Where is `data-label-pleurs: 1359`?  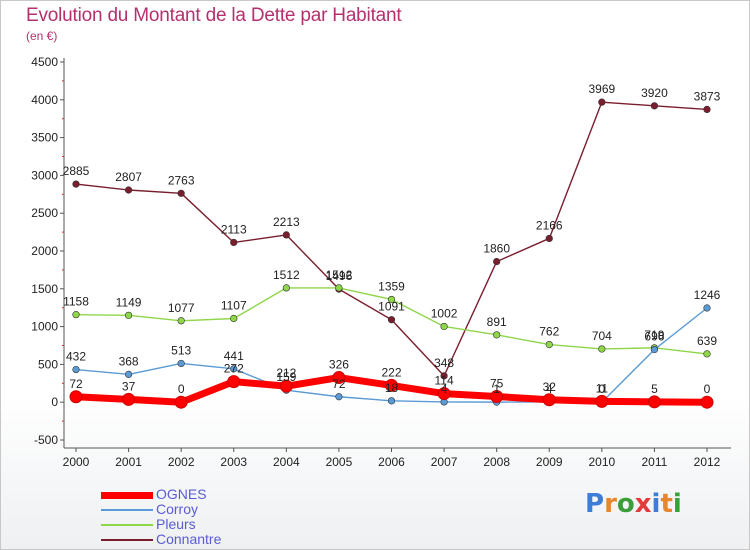 data-label-pleurs: 1359 is located at coordinates (391, 286).